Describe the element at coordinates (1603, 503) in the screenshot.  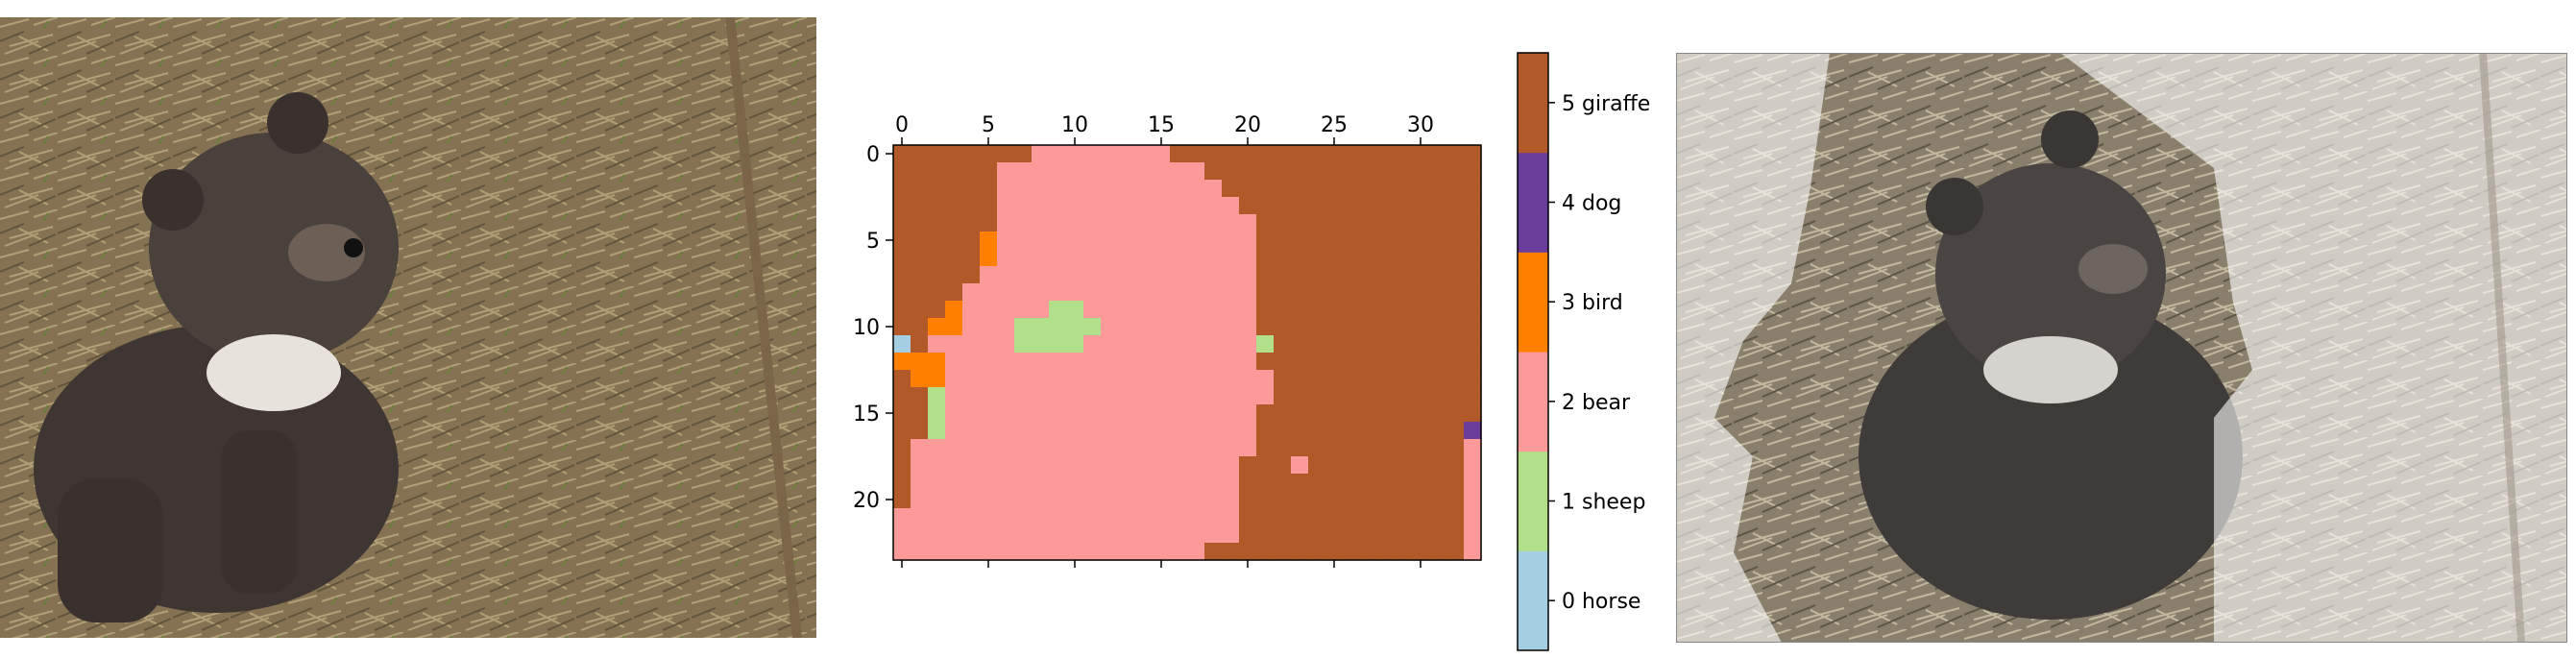
I see `colorbar-label: 1 sheep` at that location.